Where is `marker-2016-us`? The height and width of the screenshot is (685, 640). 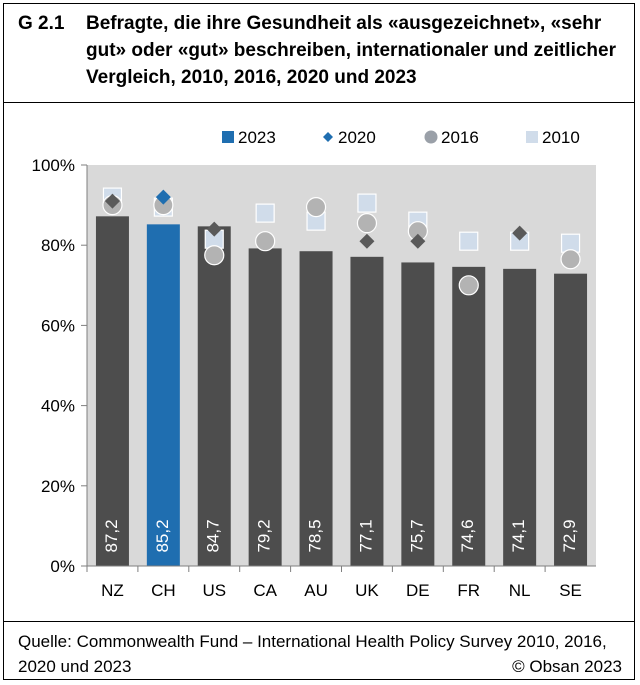 marker-2016-us is located at coordinates (214, 255).